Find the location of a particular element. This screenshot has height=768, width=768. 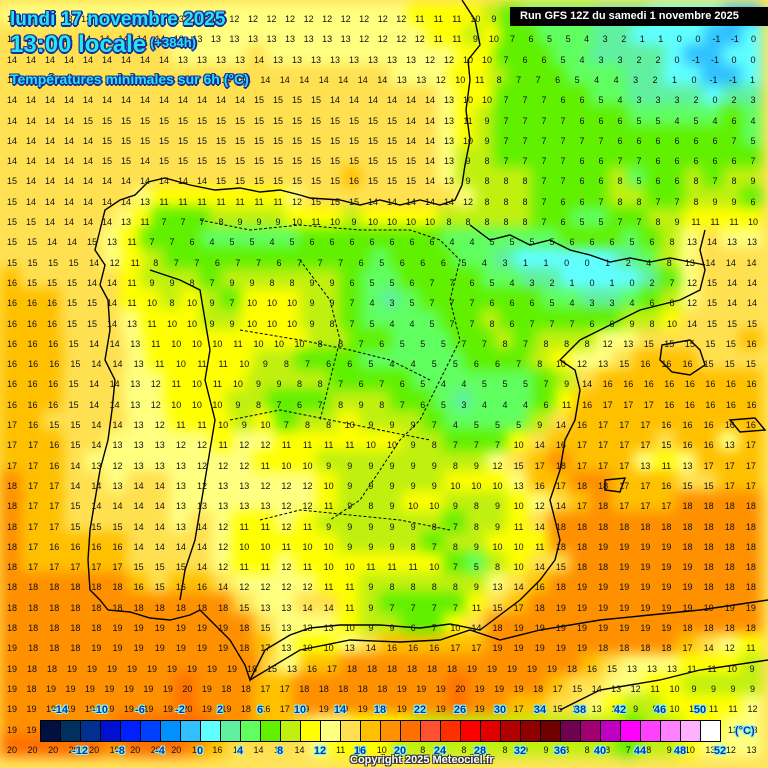

grid-value: 20 is located at coordinates (73, 749).